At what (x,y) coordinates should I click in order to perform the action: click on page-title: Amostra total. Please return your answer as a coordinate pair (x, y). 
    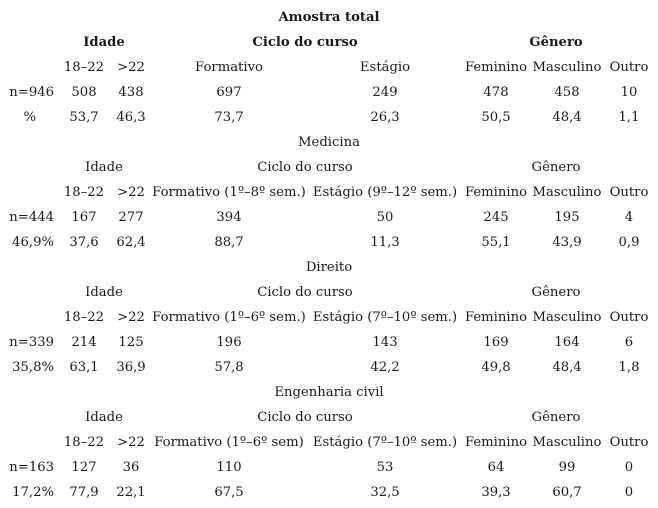
    Looking at the image, I should click on (329, 17).